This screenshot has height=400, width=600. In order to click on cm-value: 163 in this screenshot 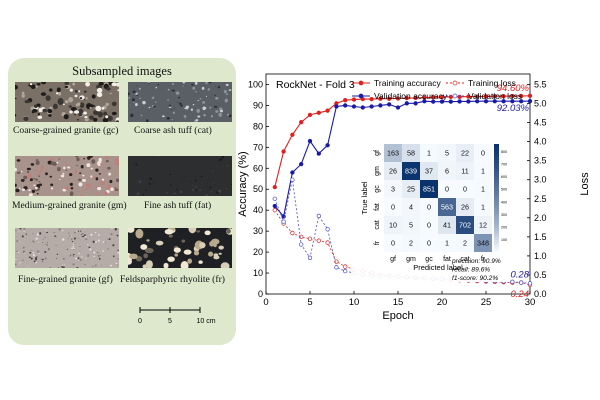, I will do `click(393, 153)`.